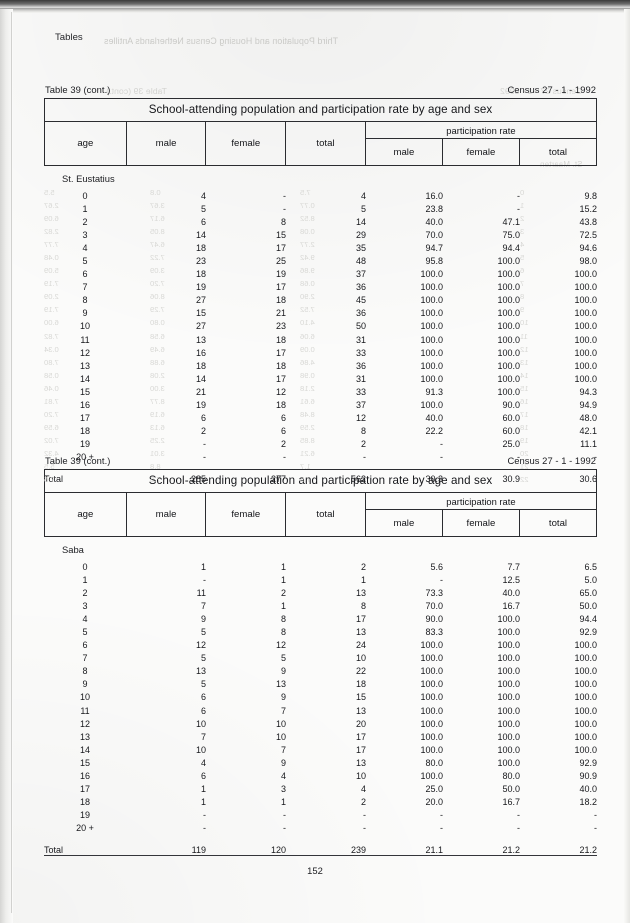 This screenshot has height=923, width=630. Describe the element at coordinates (434, 248) in the screenshot. I see `rate-male-cell: 94.7` at that location.